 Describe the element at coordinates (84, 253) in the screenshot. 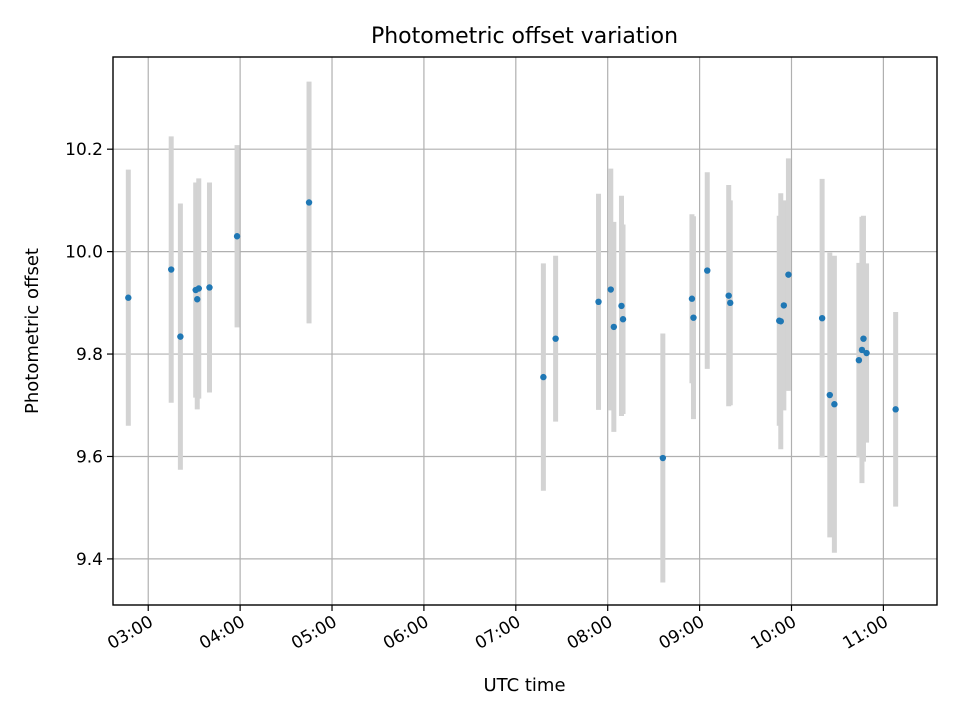

I see `y-tick-label: 10.0` at that location.